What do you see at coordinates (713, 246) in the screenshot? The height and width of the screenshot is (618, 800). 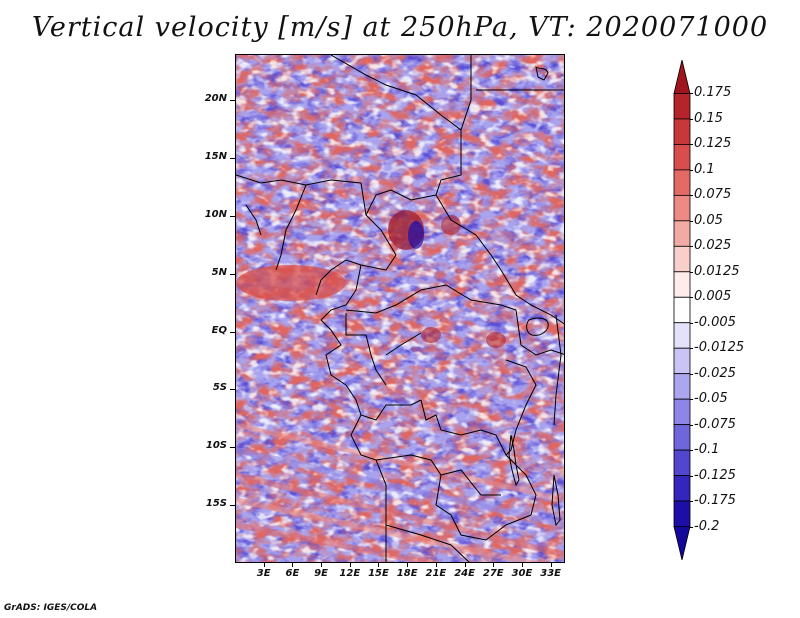 I see `colorbar-label: 0.025` at bounding box center [713, 246].